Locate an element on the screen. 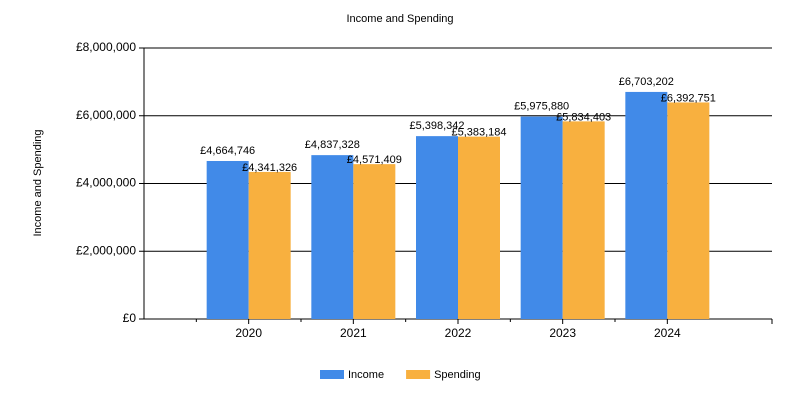 Image resolution: width=800 pixels, height=400 pixels. x-tick-label: 2023 is located at coordinates (562, 333).